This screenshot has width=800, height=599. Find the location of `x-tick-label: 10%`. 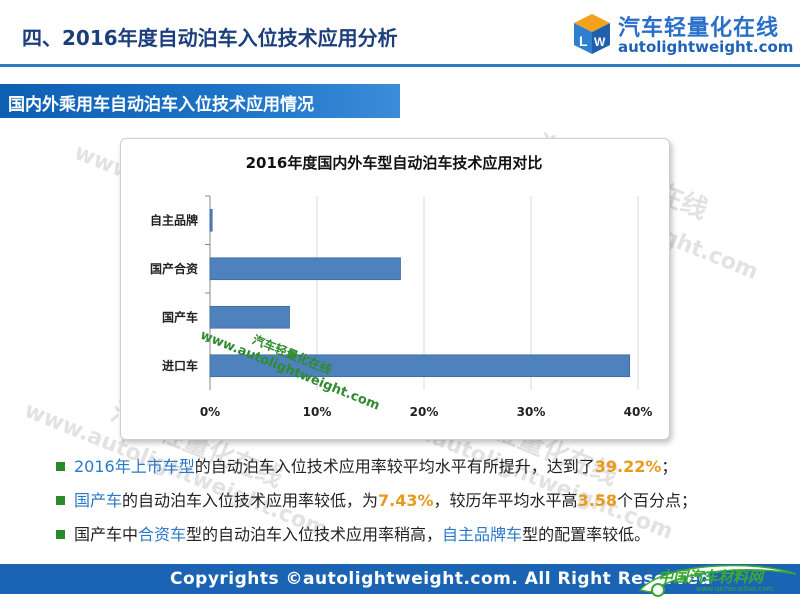

x-tick-label: 10% is located at coordinates (317, 412).